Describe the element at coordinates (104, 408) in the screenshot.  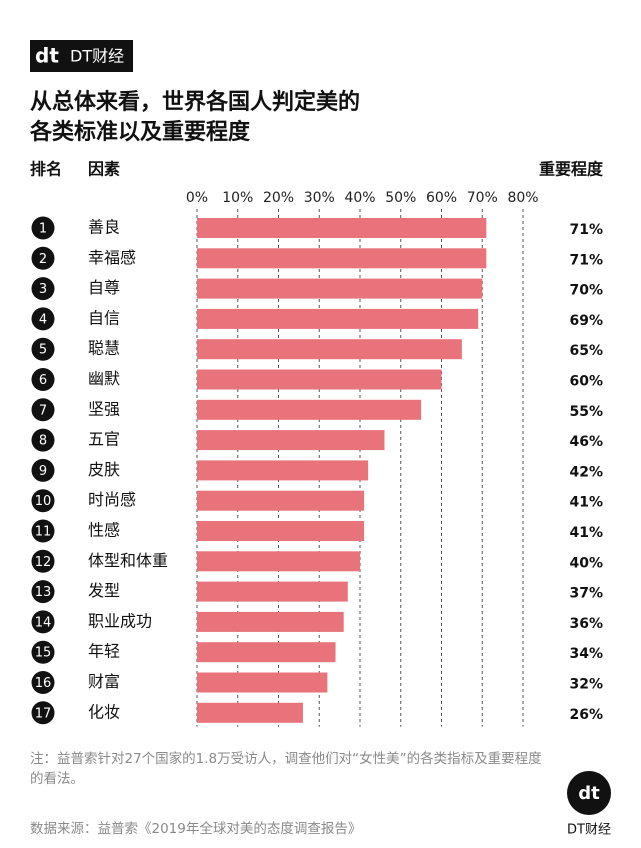
I see `category-label: 坚强` at that location.